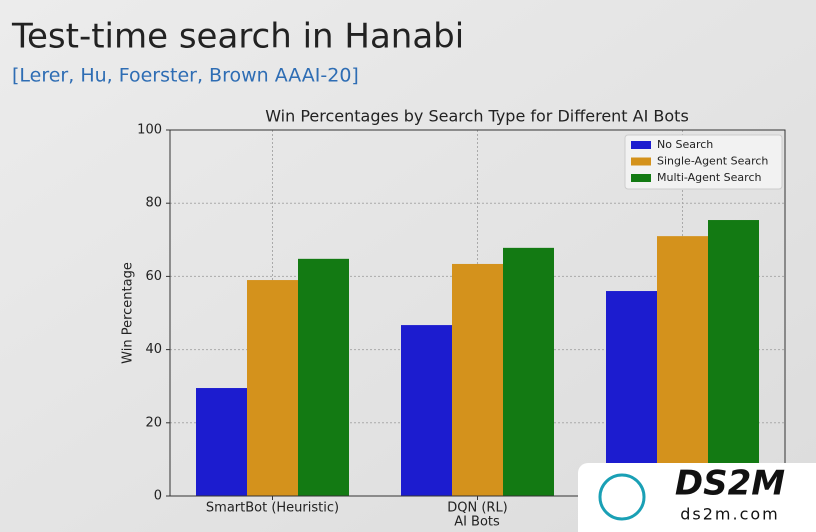 This screenshot has width=816, height=532. What do you see at coordinates (730, 514) in the screenshot?
I see `watermark-url: ds2m.com` at bounding box center [730, 514].